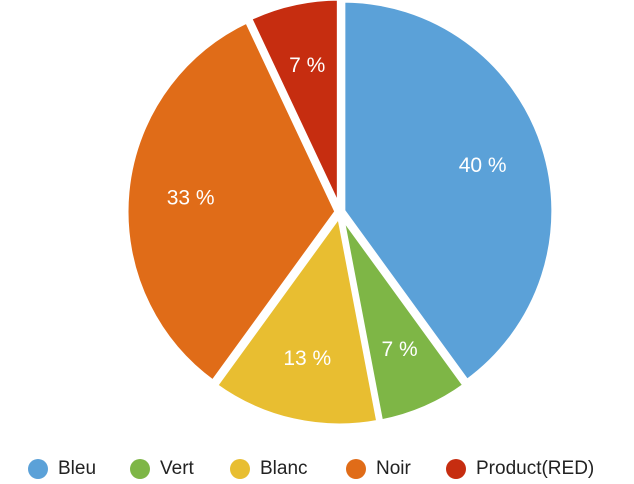 This screenshot has width=634, height=484. I want to click on pie-slice-blanc, so click(297, 320).